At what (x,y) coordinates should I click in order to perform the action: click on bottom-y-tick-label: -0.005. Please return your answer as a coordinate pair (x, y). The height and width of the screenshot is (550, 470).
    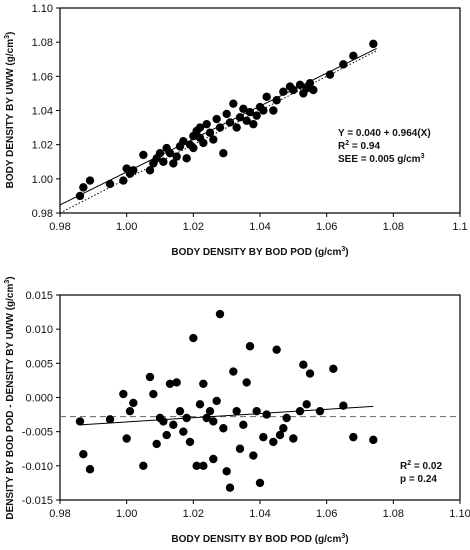
    Looking at the image, I should click on (37, 433).